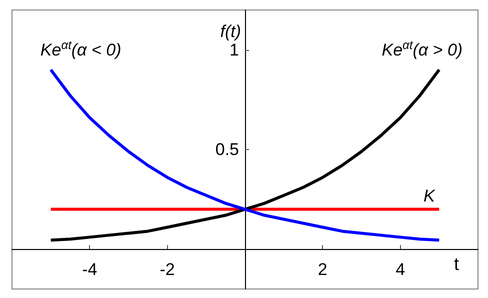 The height and width of the screenshot is (298, 488). Describe the element at coordinates (401, 270) in the screenshot. I see `x-tick-label: 4` at that location.